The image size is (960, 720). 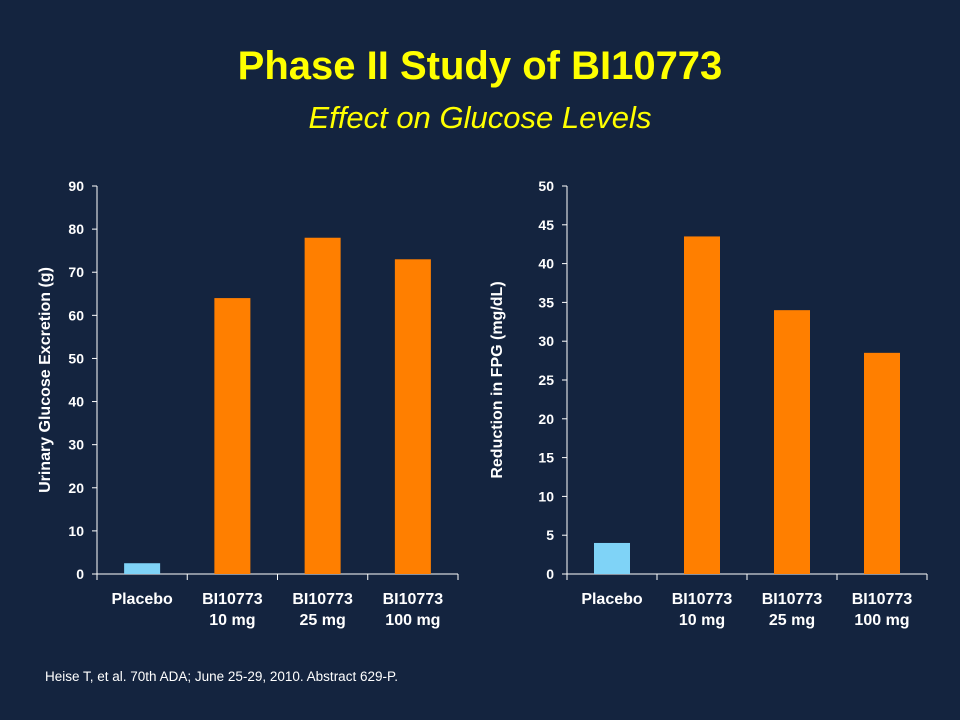 What do you see at coordinates (497, 379) in the screenshot?
I see `right-y-axis-title: Reduction in FPG (mg/dL)` at bounding box center [497, 379].